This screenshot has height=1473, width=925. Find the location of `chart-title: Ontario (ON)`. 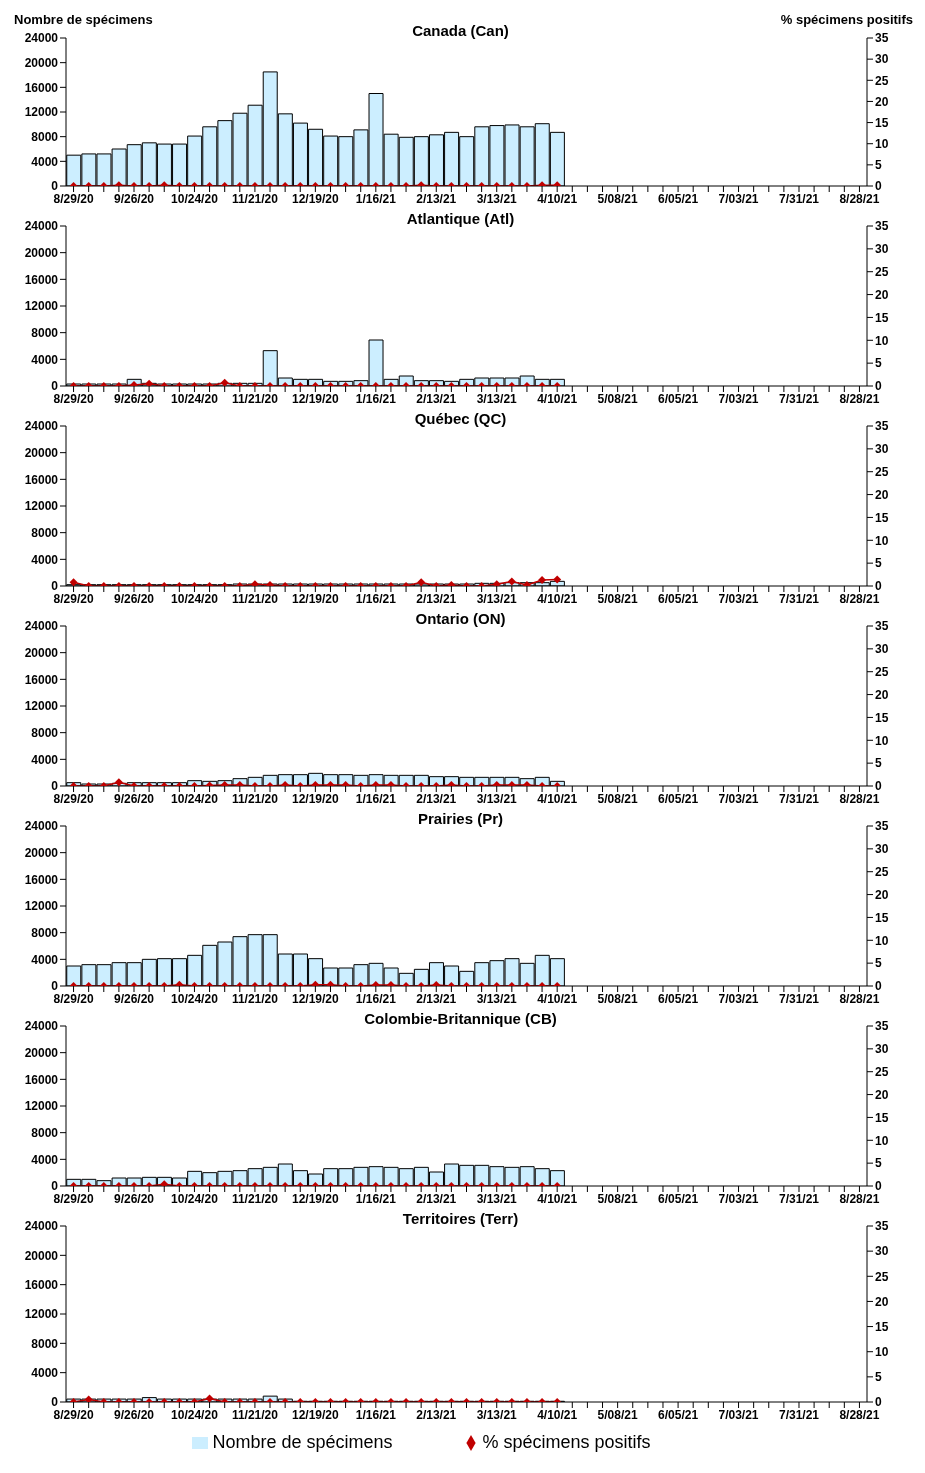

chart-title: Ontario (ON) is located at coordinates (460, 618).